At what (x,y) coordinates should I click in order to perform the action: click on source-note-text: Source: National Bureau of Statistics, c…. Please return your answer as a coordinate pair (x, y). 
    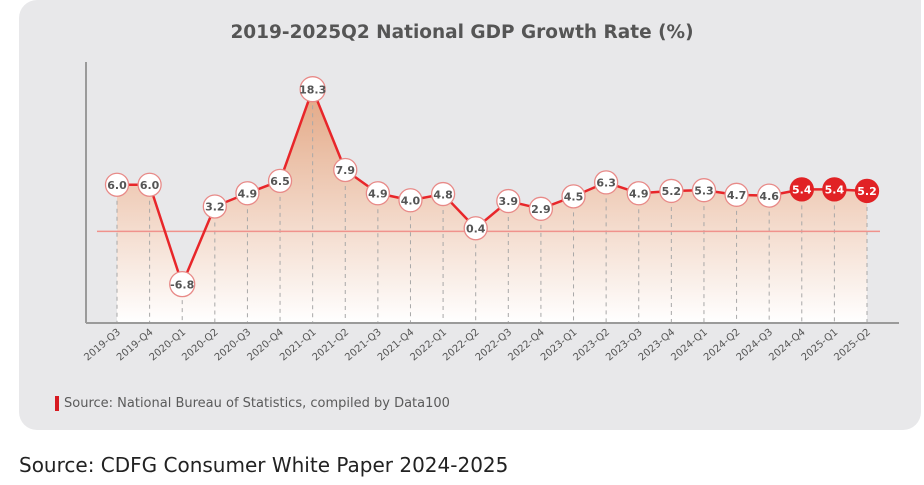
    Looking at the image, I should click on (257, 403).